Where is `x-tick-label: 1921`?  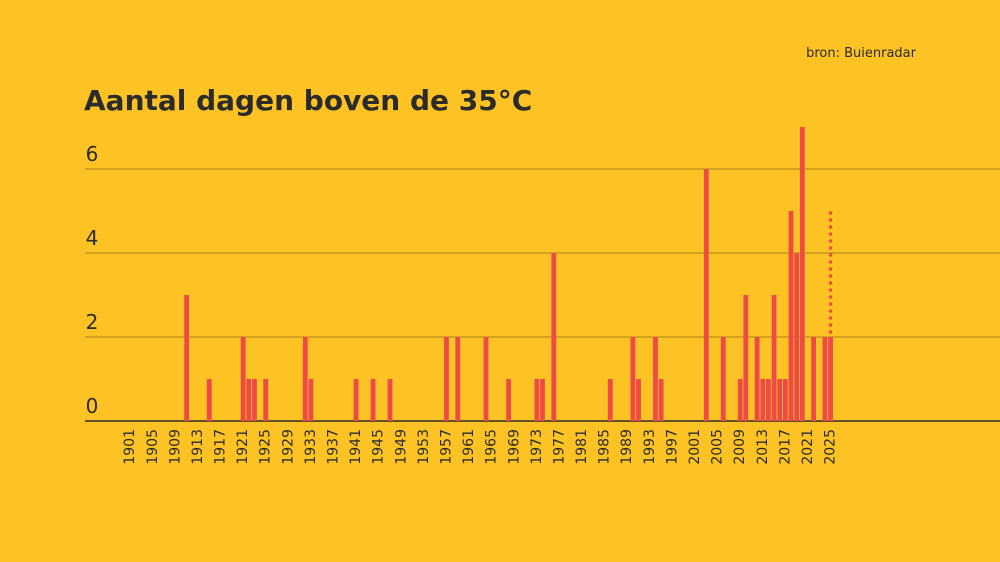 x-tick-label: 1921 is located at coordinates (243, 447).